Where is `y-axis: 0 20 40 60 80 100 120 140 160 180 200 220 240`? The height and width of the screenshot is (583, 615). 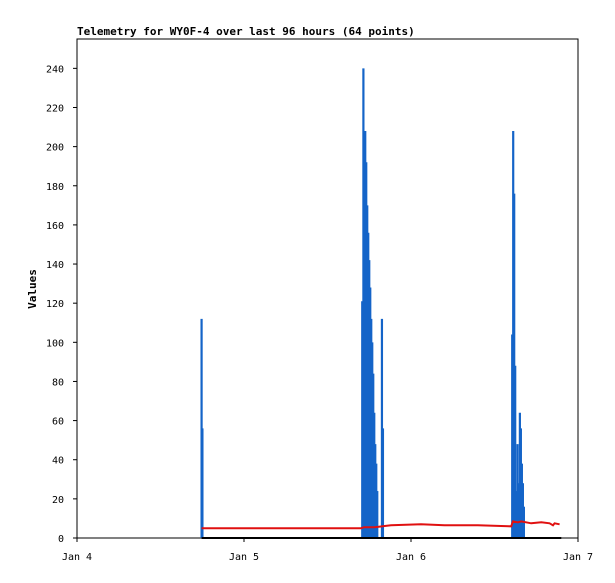 y-axis: 0 20 40 60 80 100 120 140 160 180 200 220 240 is located at coordinates (61, 304).